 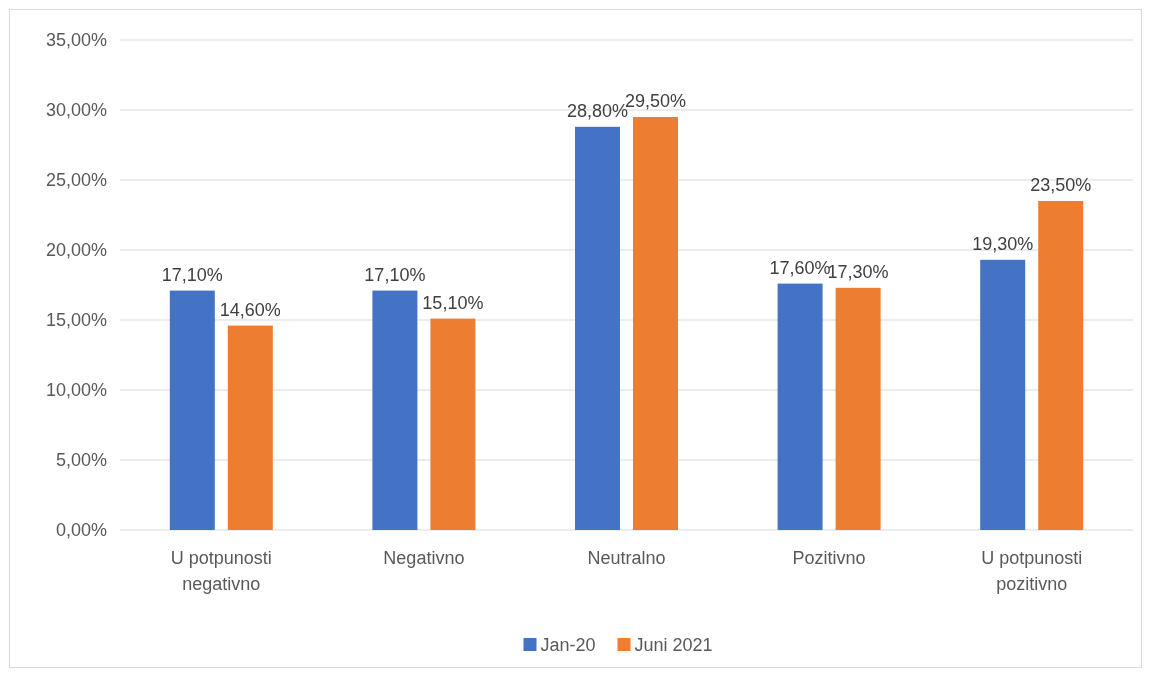 What do you see at coordinates (76, 110) in the screenshot?
I see `y-tick-label: 30,00%` at bounding box center [76, 110].